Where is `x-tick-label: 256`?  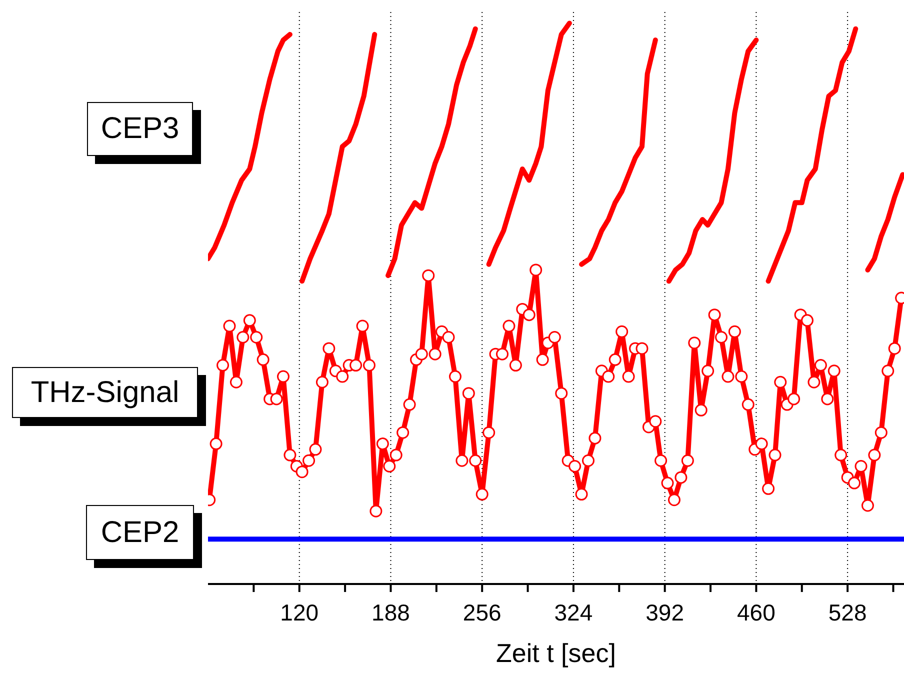 x-tick-label: 256 is located at coordinates (482, 612).